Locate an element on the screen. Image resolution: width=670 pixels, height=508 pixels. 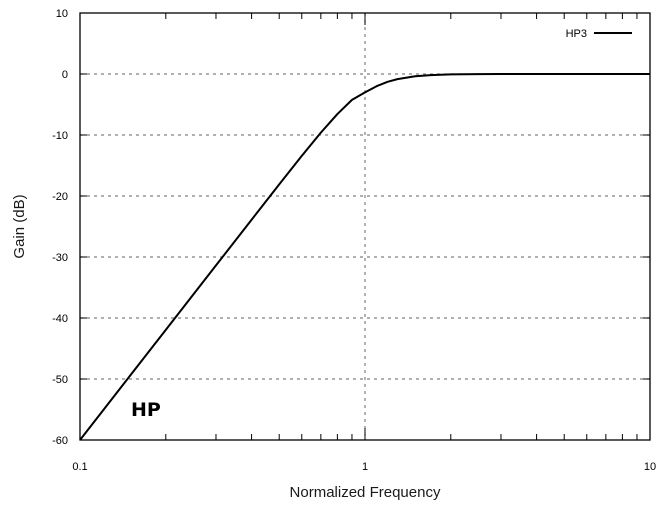
y-axis-label: Gain (dB) is located at coordinates (19, 226).